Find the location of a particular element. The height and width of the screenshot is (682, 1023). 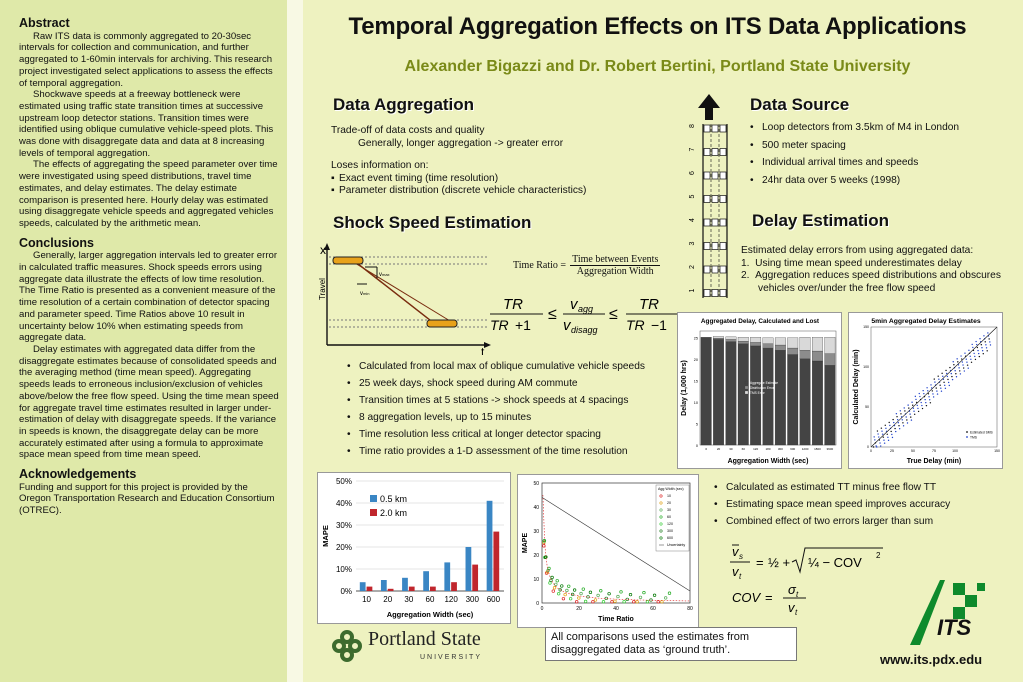

svg-text: σ is located at coordinates (792, 589).